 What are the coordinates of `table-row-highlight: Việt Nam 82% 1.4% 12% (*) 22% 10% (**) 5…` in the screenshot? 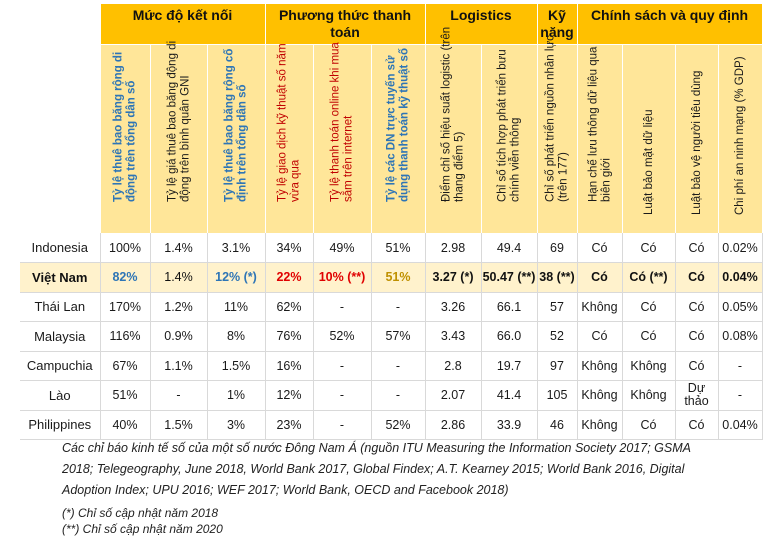 It's located at (391, 277).